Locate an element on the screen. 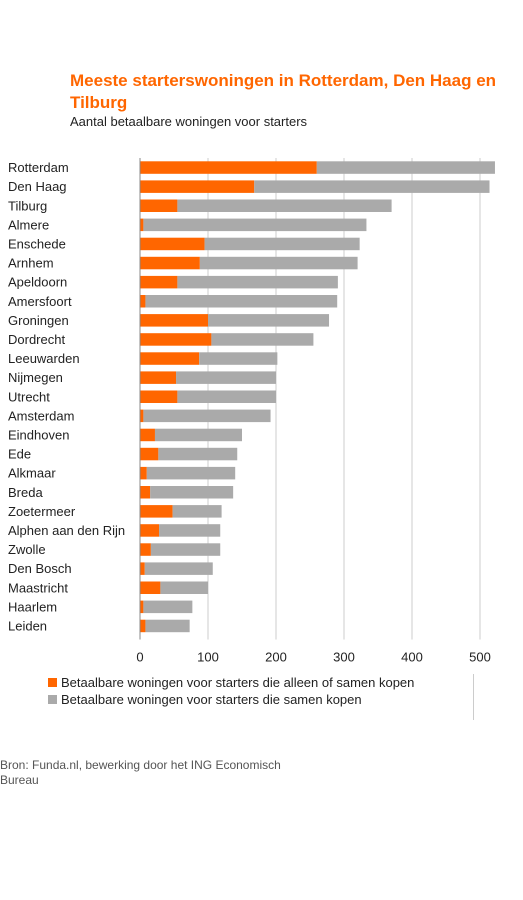 This screenshot has width=523, height=900. category-label: Tilburg is located at coordinates (27, 205).